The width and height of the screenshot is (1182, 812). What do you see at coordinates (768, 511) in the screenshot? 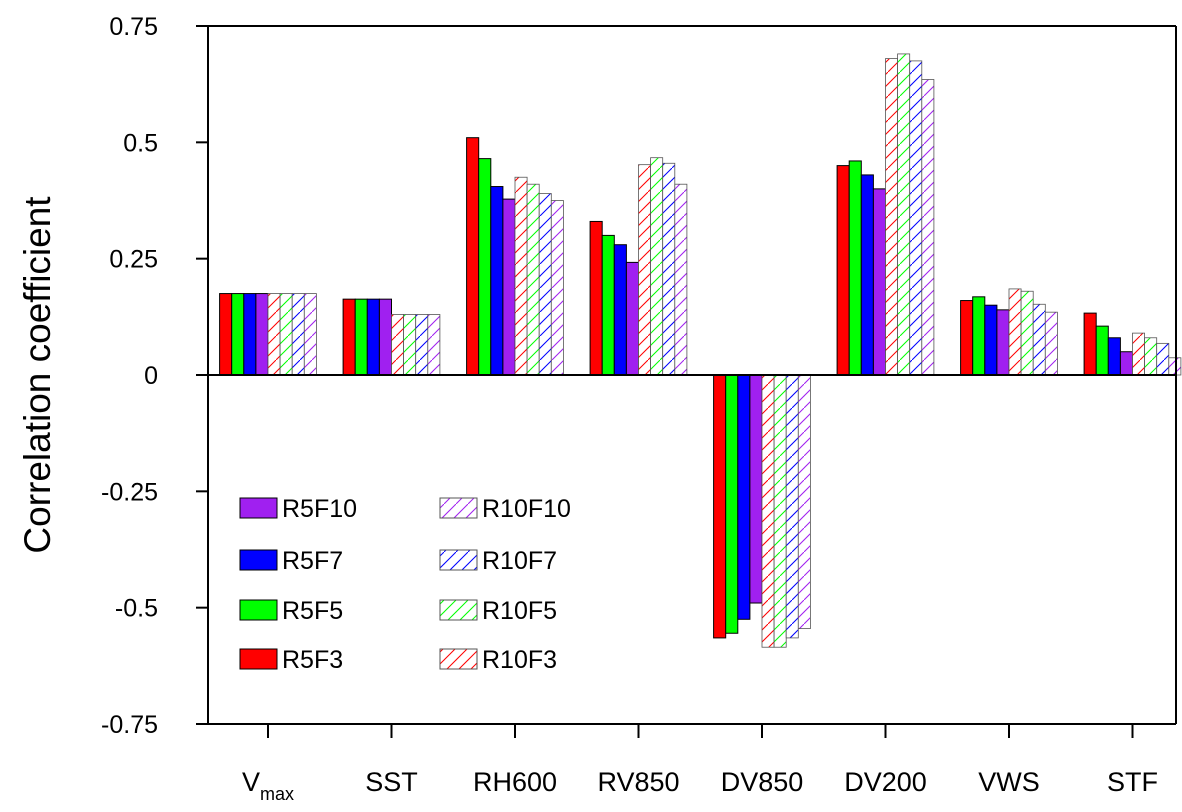
I see `bar-dv850-r10f3` at bounding box center [768, 511].